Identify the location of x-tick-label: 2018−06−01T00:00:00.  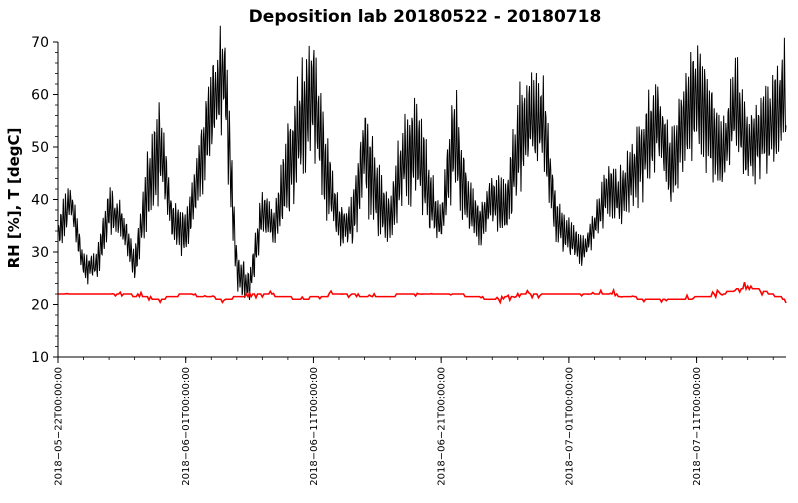
(186, 426).